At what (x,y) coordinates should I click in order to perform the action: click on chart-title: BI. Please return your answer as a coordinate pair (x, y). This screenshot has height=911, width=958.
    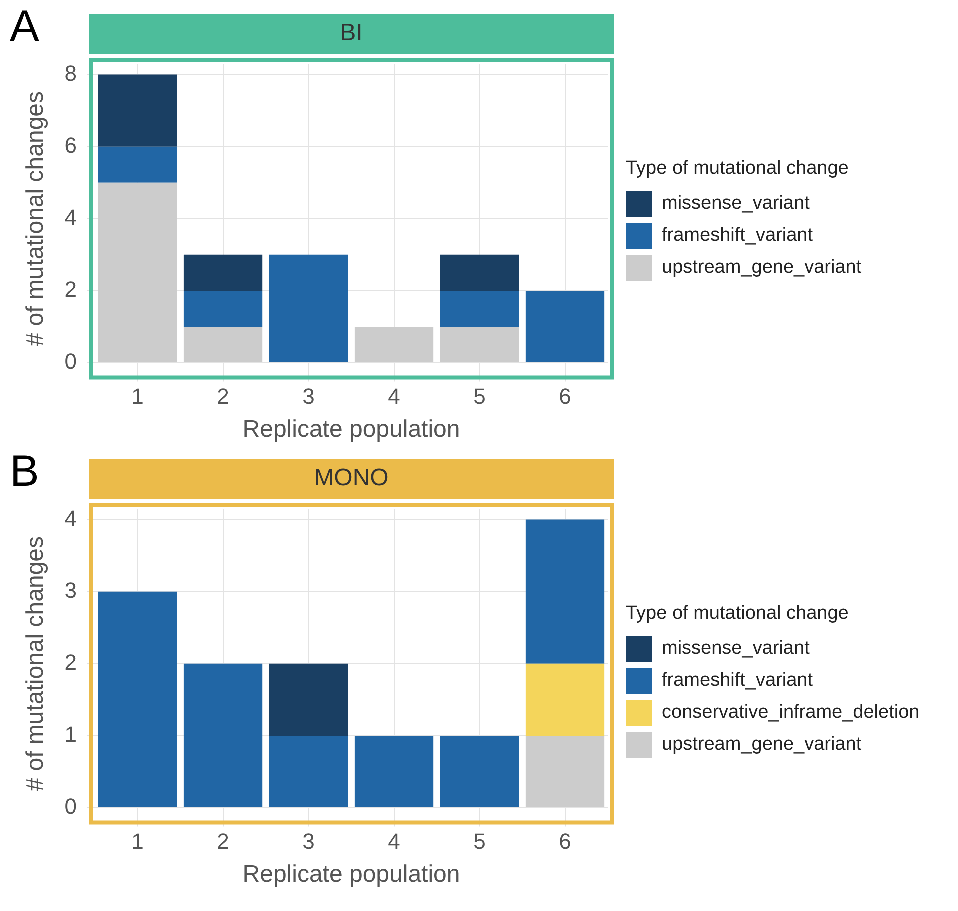
    Looking at the image, I should click on (351, 33).